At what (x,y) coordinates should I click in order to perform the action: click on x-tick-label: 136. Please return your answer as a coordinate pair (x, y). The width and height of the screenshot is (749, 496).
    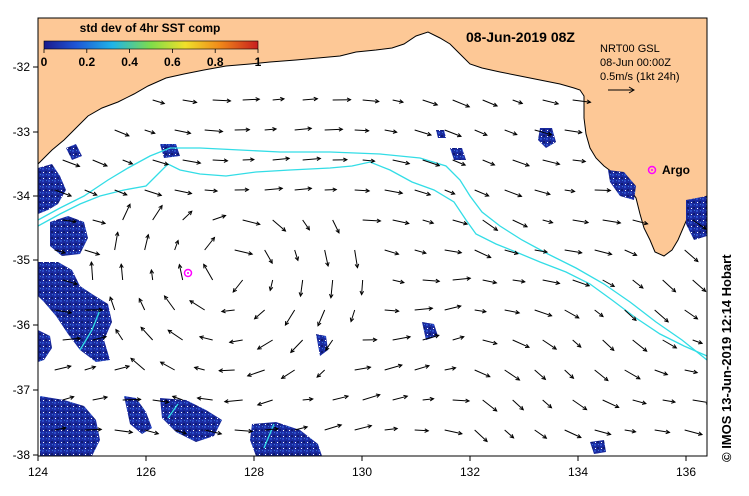
    Looking at the image, I should click on (686, 472).